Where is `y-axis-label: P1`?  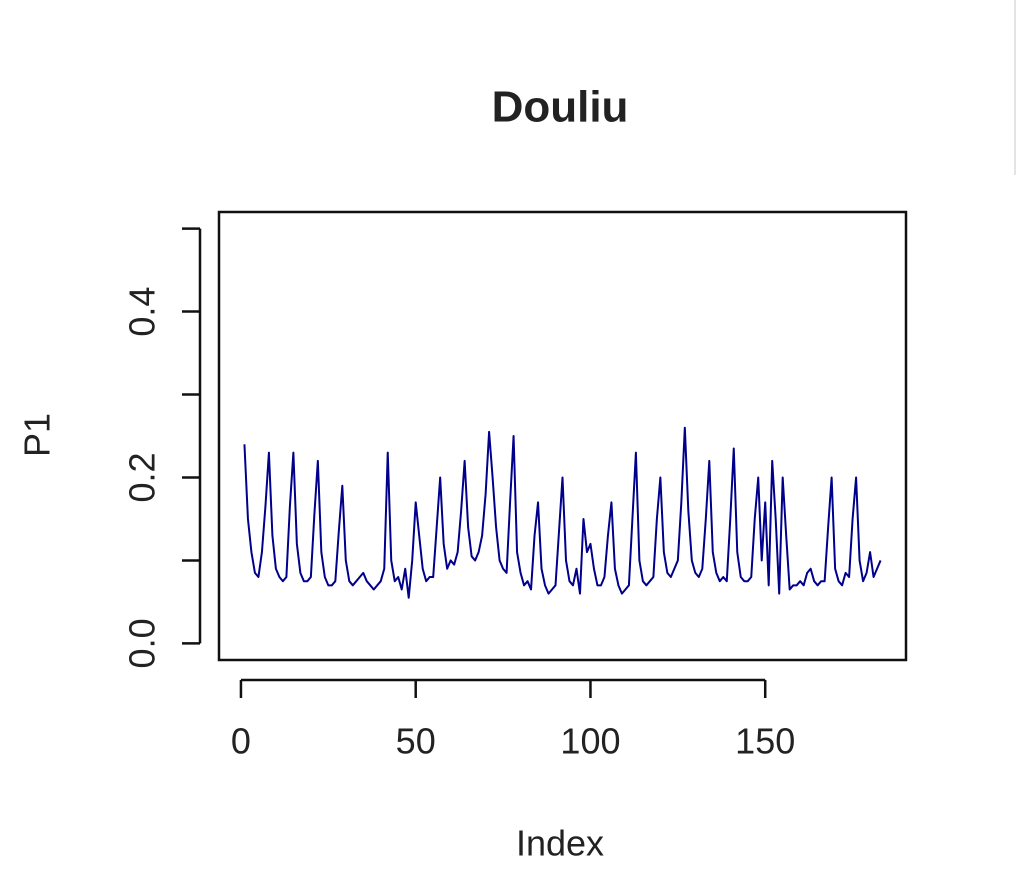
y-axis-label: P1 is located at coordinates (37, 435).